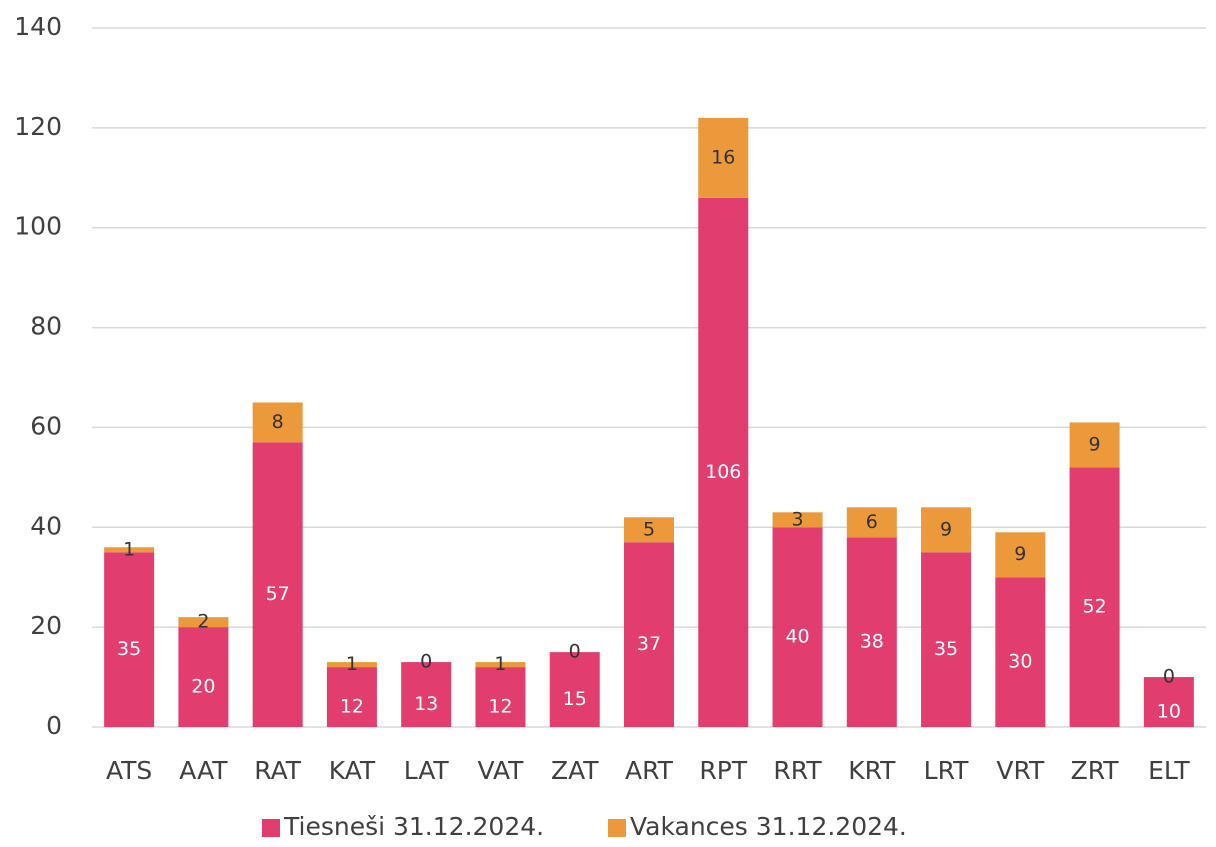  What do you see at coordinates (1020, 770) in the screenshot?
I see `x-tick-label: VRT` at bounding box center [1020, 770].